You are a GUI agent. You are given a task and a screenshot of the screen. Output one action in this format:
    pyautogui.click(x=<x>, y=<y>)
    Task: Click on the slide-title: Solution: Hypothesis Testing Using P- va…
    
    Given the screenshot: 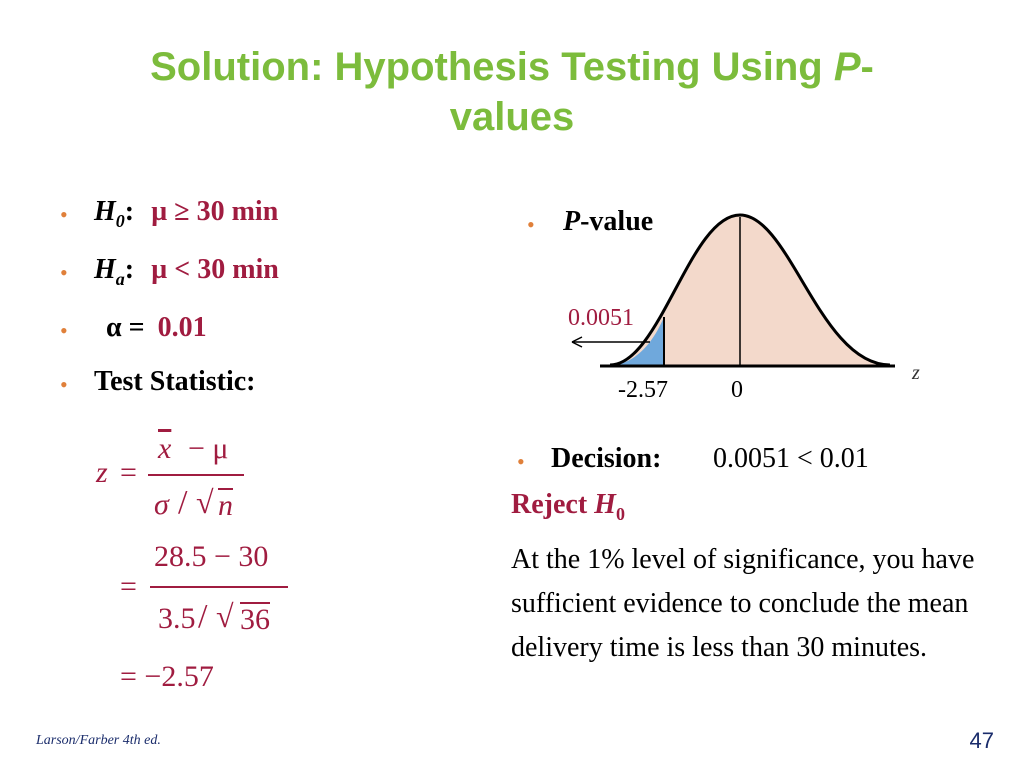 What is the action you would take?
    pyautogui.click(x=512, y=92)
    